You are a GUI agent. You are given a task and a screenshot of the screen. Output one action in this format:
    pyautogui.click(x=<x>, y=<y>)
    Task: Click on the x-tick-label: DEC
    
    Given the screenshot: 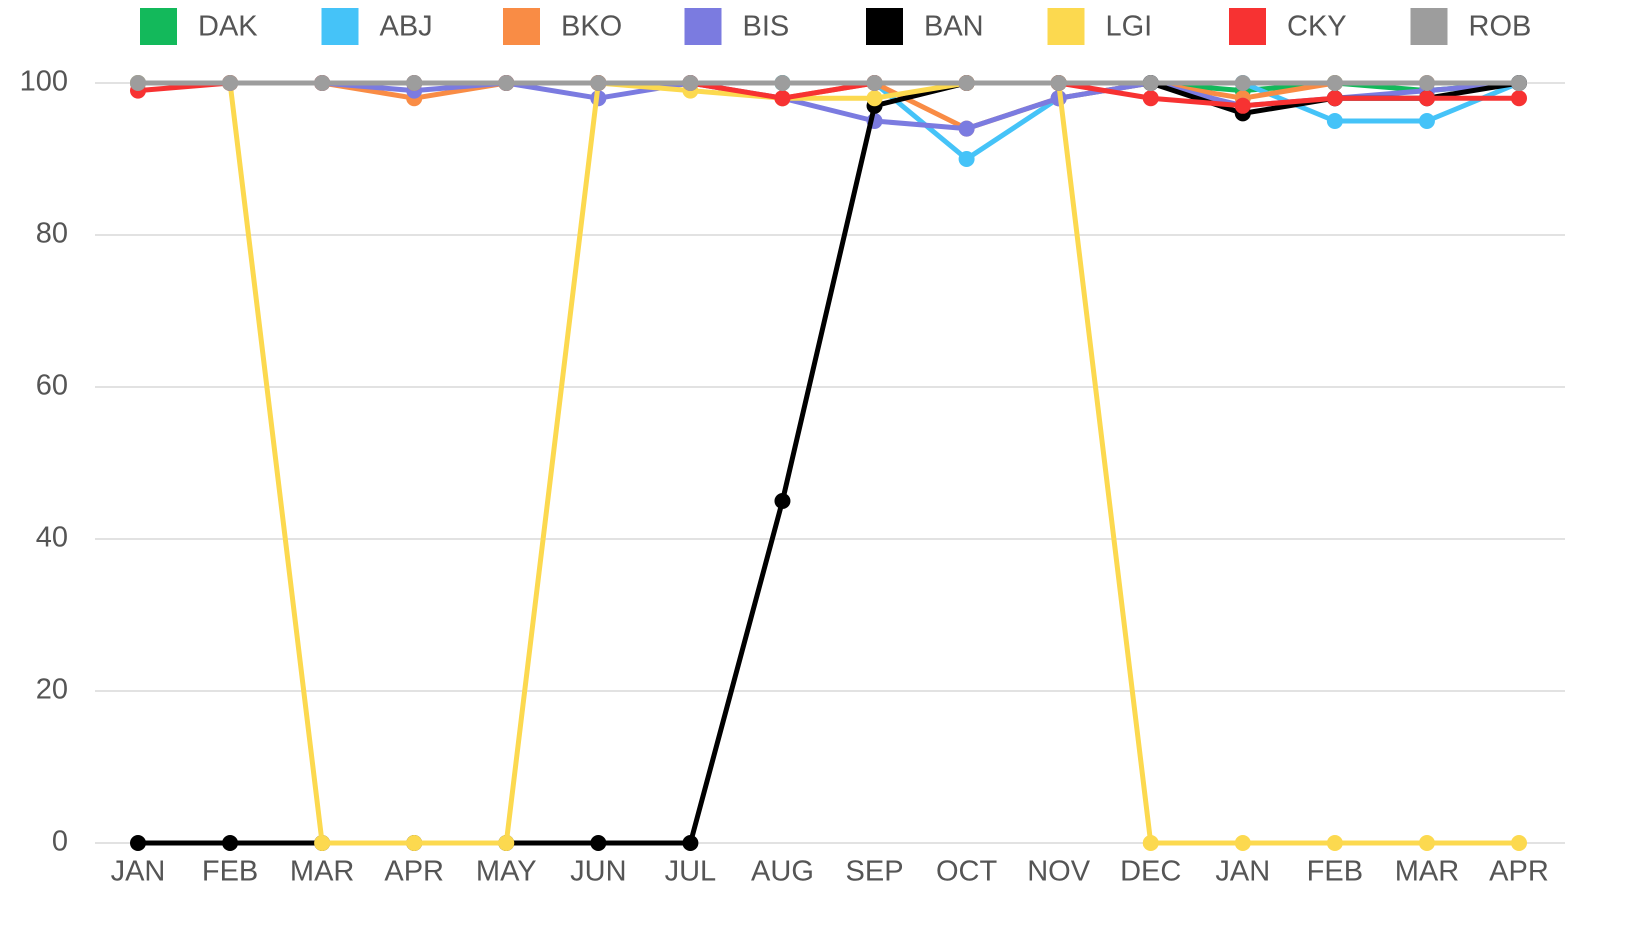 What is the action you would take?
    pyautogui.click(x=1150, y=872)
    